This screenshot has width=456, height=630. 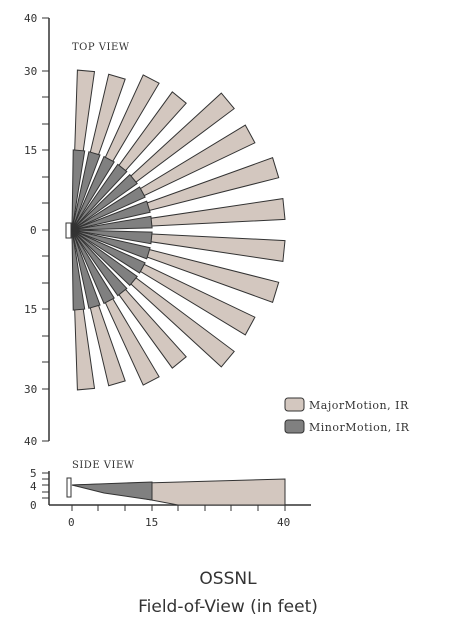 What do you see at coordinates (69, 487) in the screenshot?
I see `side-sensor-icon` at bounding box center [69, 487].